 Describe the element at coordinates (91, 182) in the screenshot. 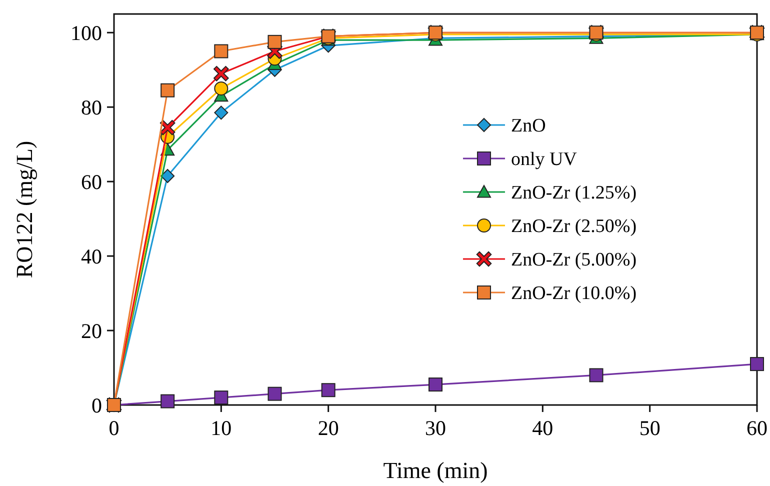

I see `y-tick-label: 60` at that location.